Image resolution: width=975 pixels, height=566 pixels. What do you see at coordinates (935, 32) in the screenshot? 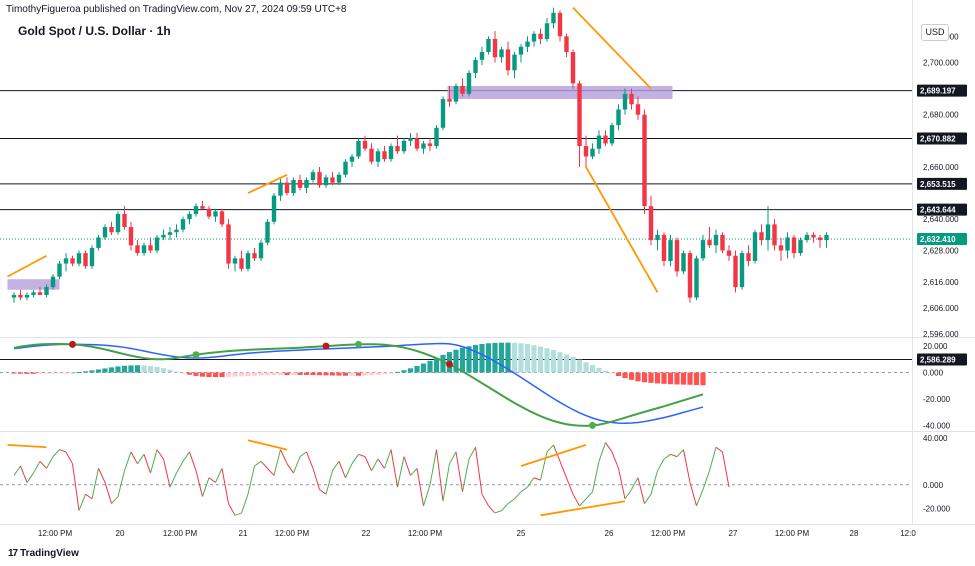
I see `currency-button: USD` at bounding box center [935, 32].